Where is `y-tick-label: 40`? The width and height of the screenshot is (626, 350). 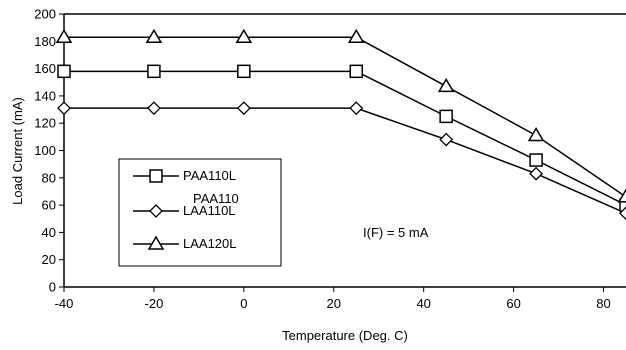 y-tick-label: 40 is located at coordinates (49, 232).